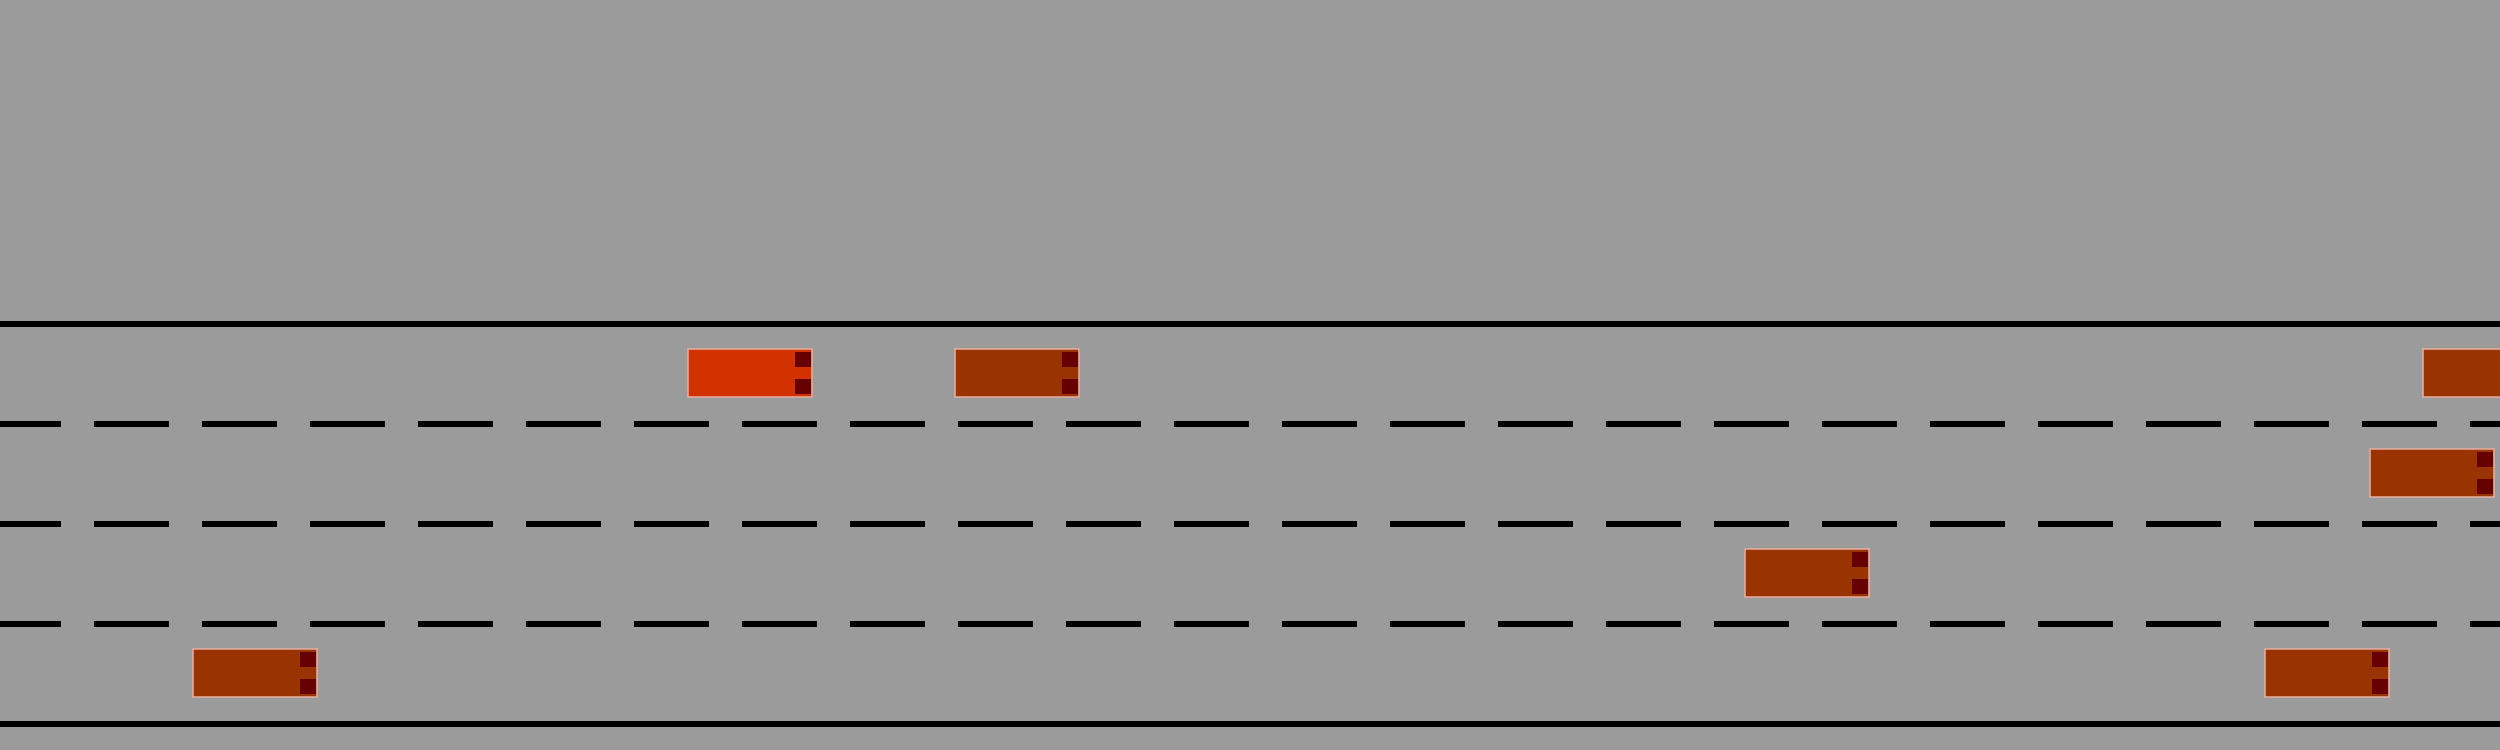 The height and width of the screenshot is (750, 2500). What do you see at coordinates (2380, 659) in the screenshot?
I see `car-6-light-top` at bounding box center [2380, 659].